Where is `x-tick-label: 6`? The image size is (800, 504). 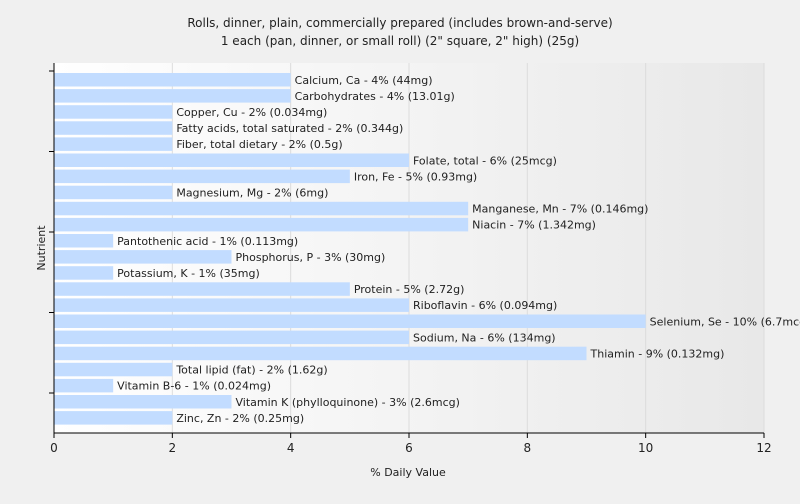
x-tick-label: 6 is located at coordinates (409, 448).